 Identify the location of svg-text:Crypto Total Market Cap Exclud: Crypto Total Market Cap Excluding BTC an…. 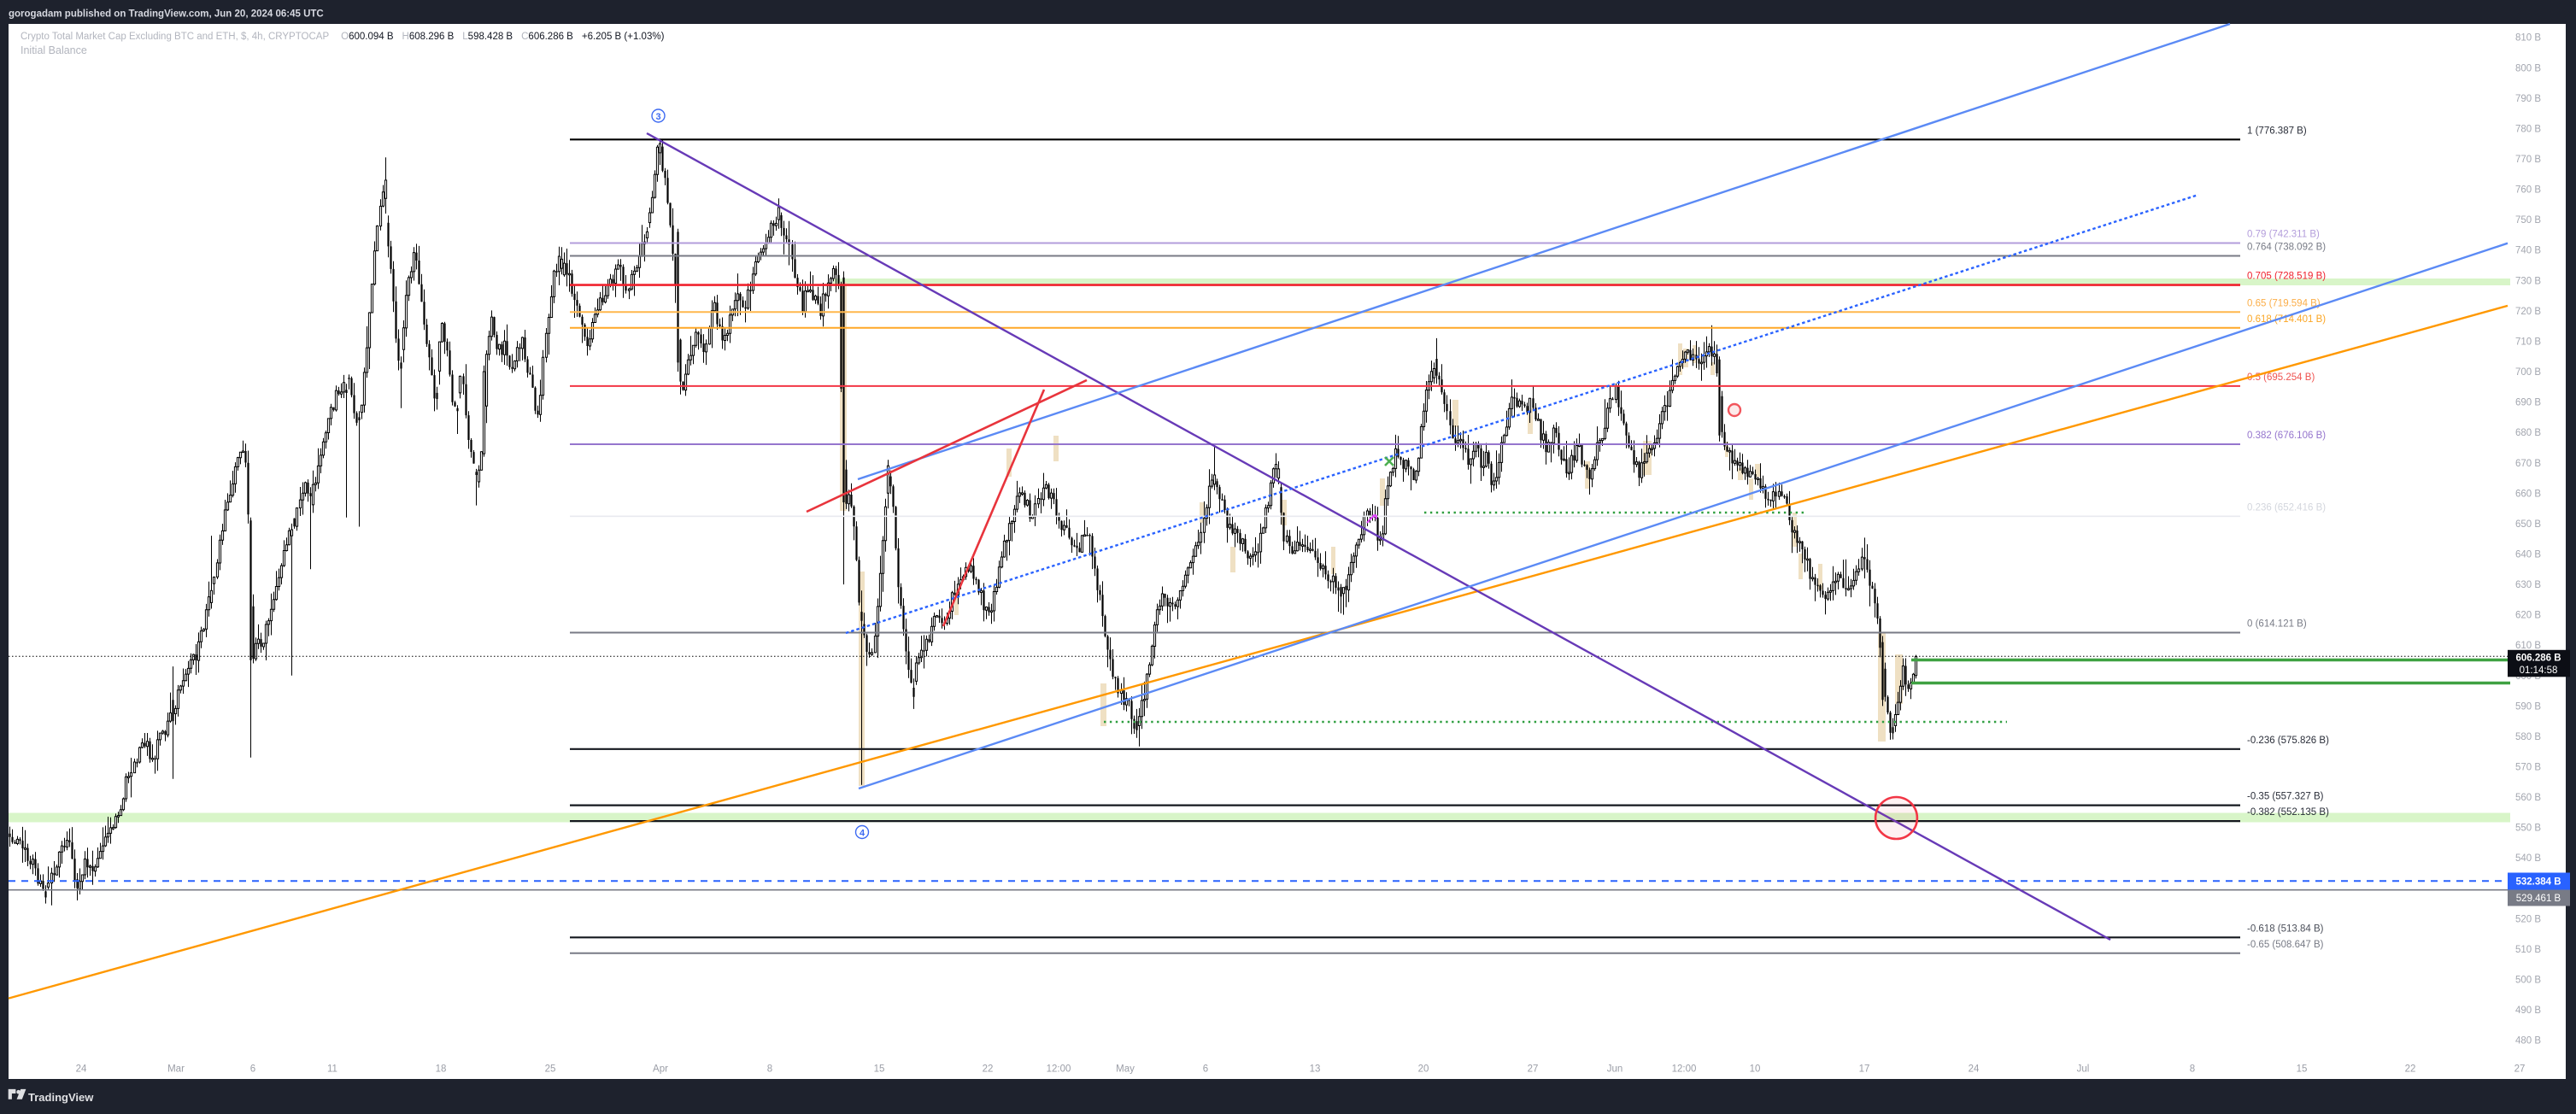
(343, 37).